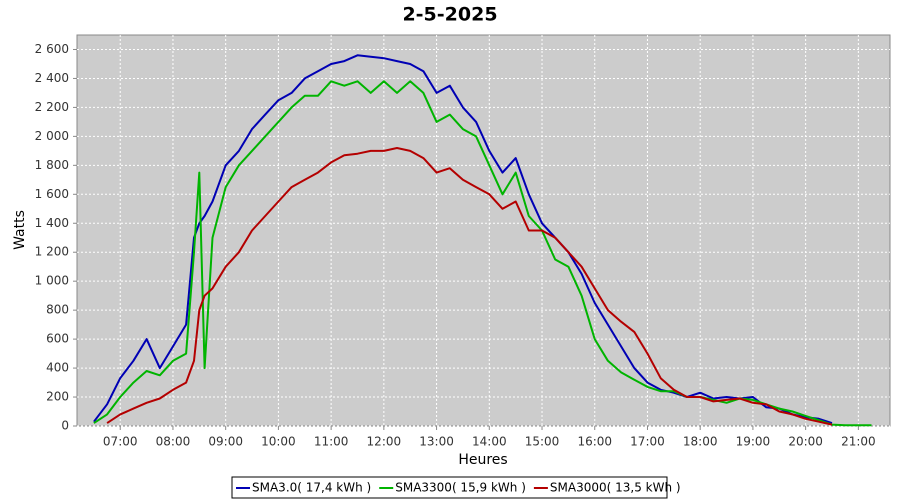 Image resolution: width=900 pixels, height=500 pixels. What do you see at coordinates (57, 397) in the screenshot?
I see `y-tick-label: 200` at bounding box center [57, 397].